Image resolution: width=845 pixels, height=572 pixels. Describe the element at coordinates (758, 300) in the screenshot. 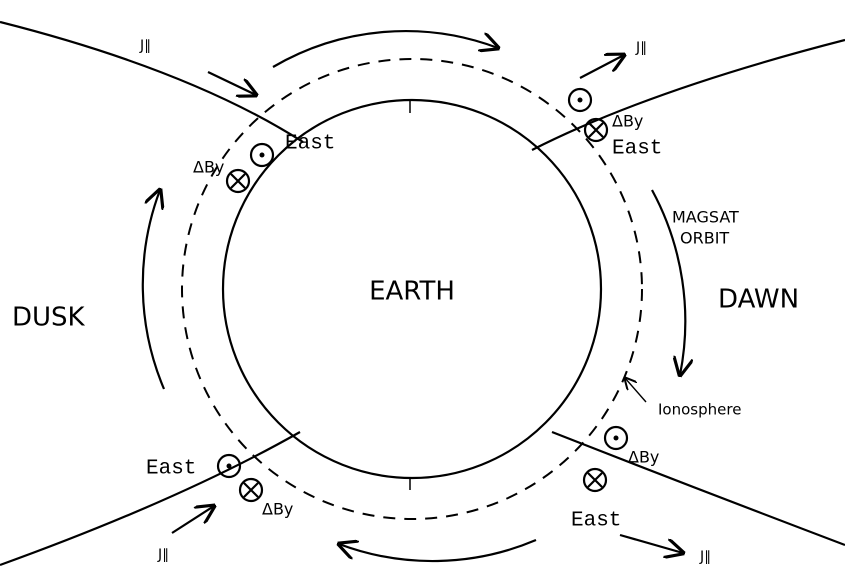

I see `dawn-label: DAWN` at that location.